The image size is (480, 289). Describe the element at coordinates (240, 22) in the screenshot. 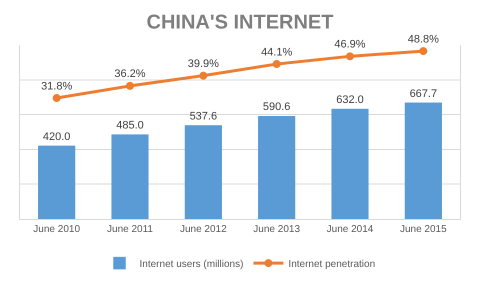

I see `chart-title: CHINA'S INTERNET` at that location.